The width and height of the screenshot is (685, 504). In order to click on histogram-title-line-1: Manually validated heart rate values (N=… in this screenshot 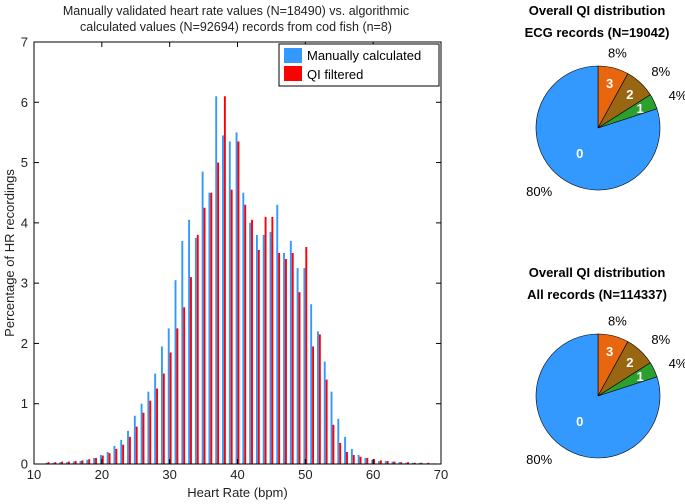, I will do `click(236, 11)`.